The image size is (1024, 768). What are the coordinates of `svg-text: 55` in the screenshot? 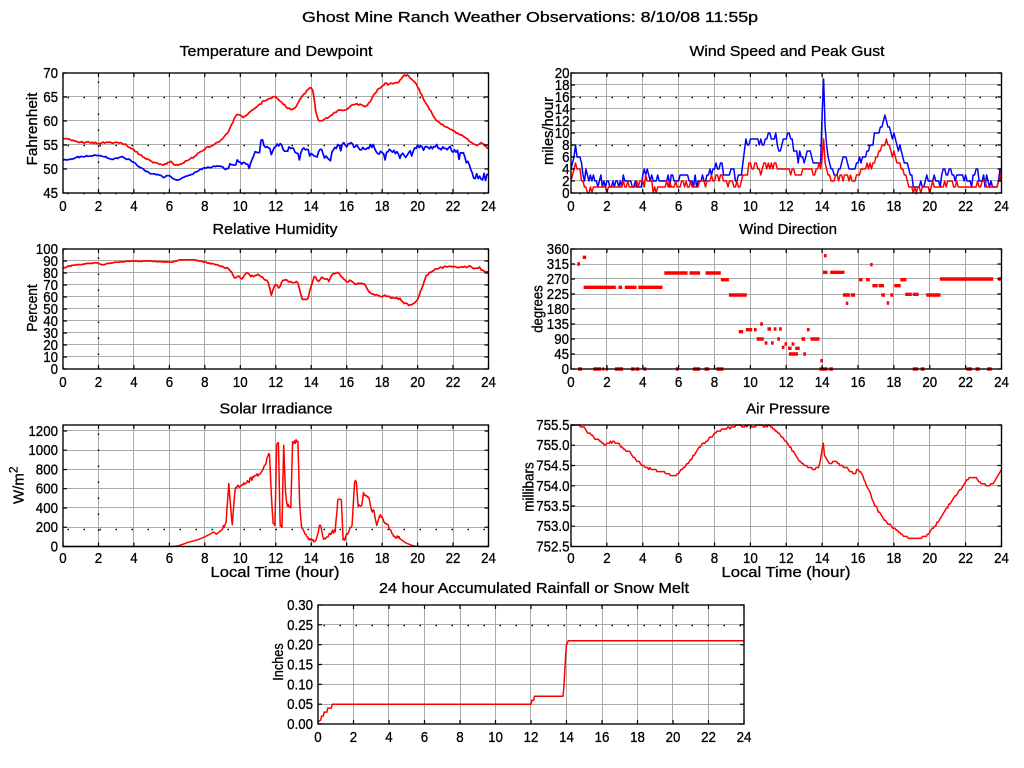 It's located at (50, 145).